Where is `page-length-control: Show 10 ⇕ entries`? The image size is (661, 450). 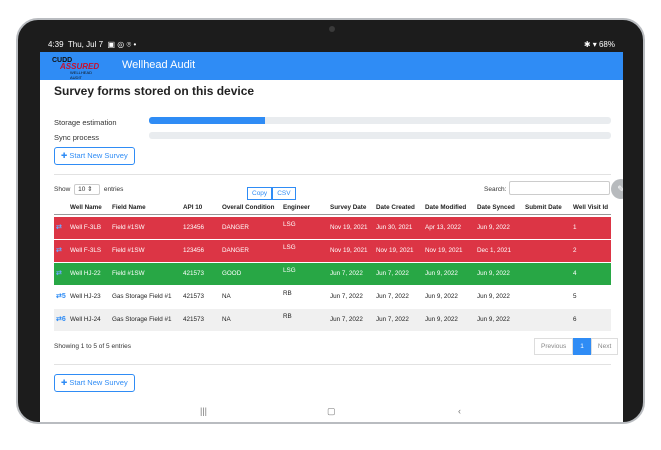
page-length-control: Show 10 ⇕ entries is located at coordinates (88, 189).